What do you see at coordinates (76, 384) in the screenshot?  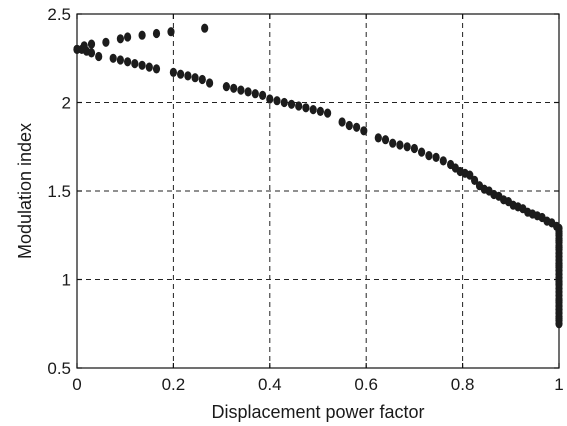 I see `x-tick-label: 0` at bounding box center [76, 384].